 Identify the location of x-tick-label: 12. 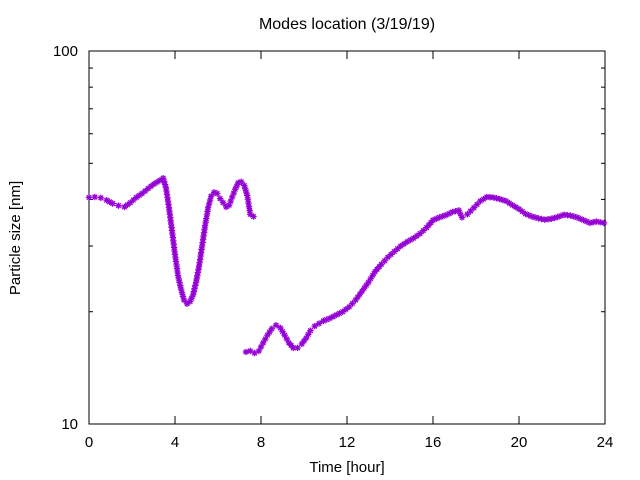
(347, 442).